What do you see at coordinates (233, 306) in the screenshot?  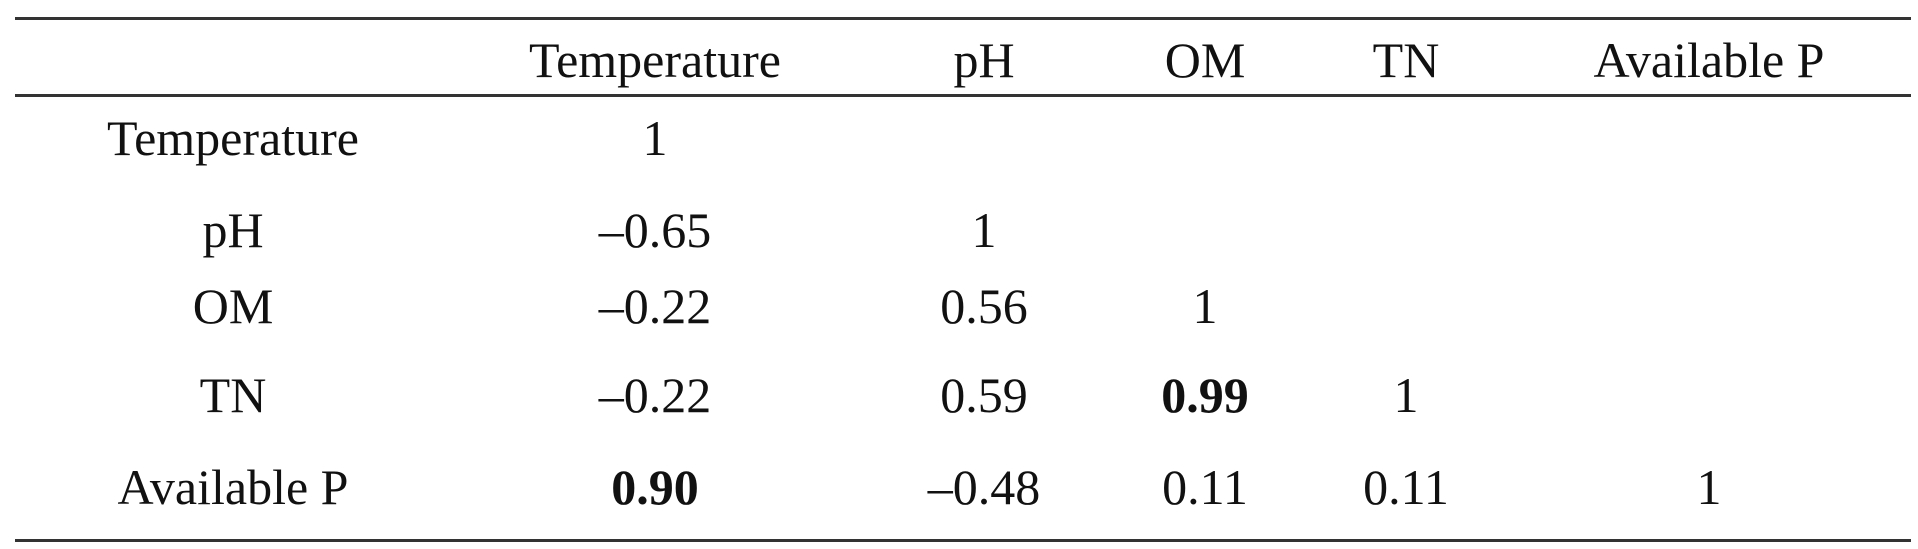 I see `row-label-om: OM` at bounding box center [233, 306].